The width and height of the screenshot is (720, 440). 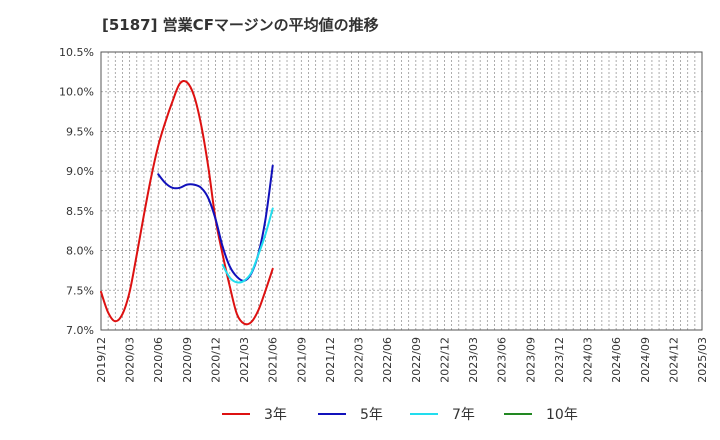 What do you see at coordinates (588, 360) in the screenshot?
I see `x-tick-label: 2024/03` at bounding box center [588, 360].